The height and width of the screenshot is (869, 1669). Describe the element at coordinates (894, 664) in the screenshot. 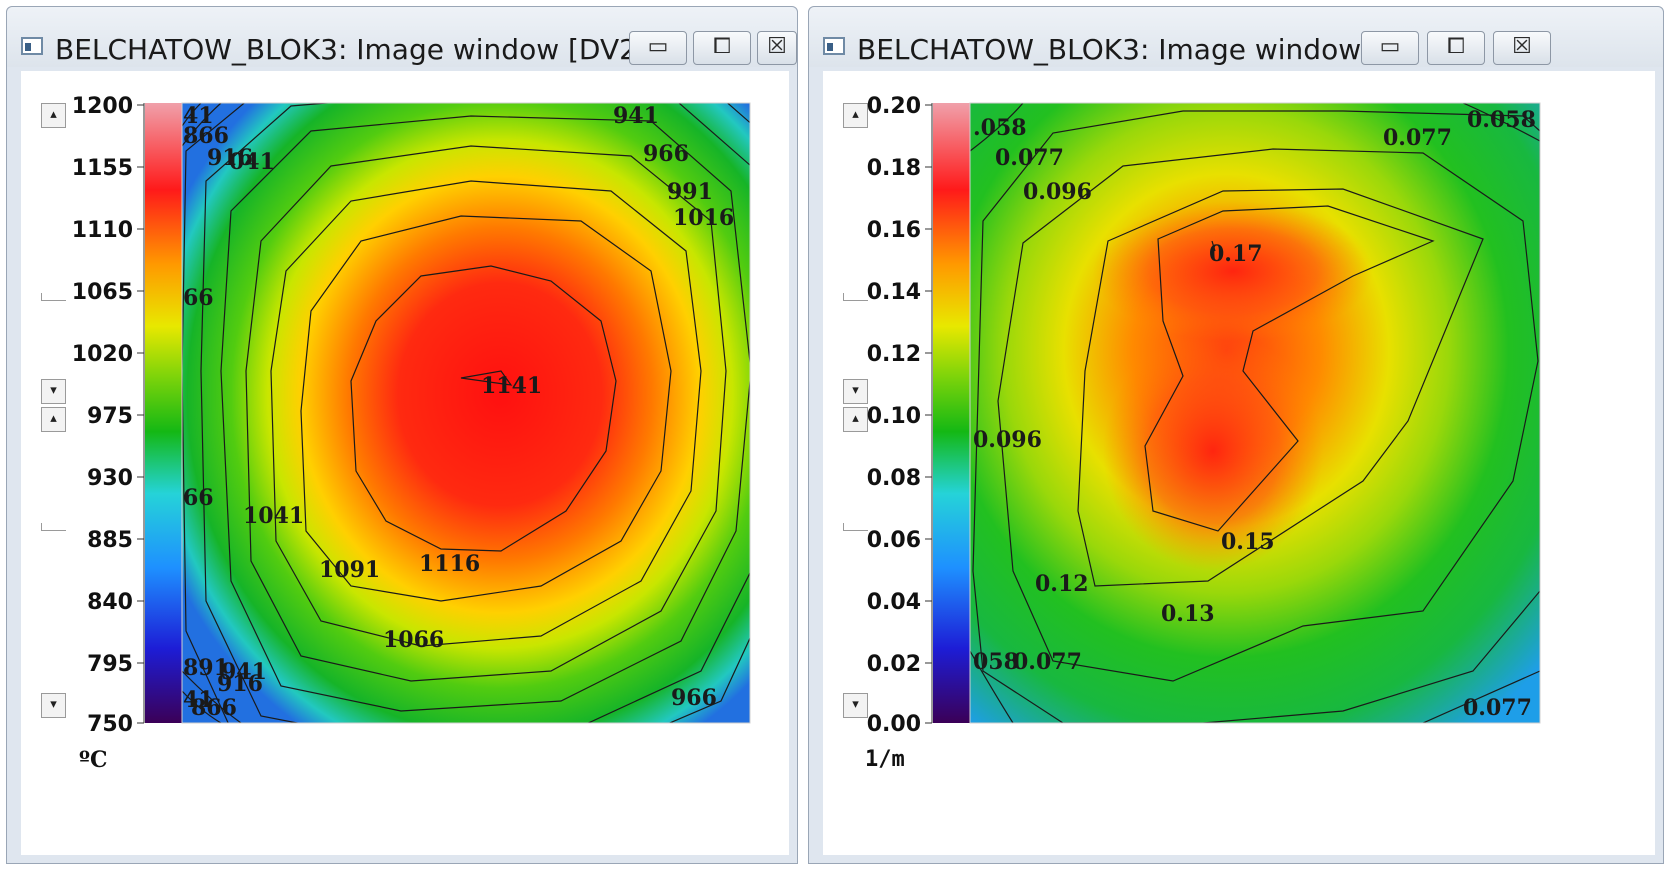

I see `colorbar-tick-label: 0.02` at that location.